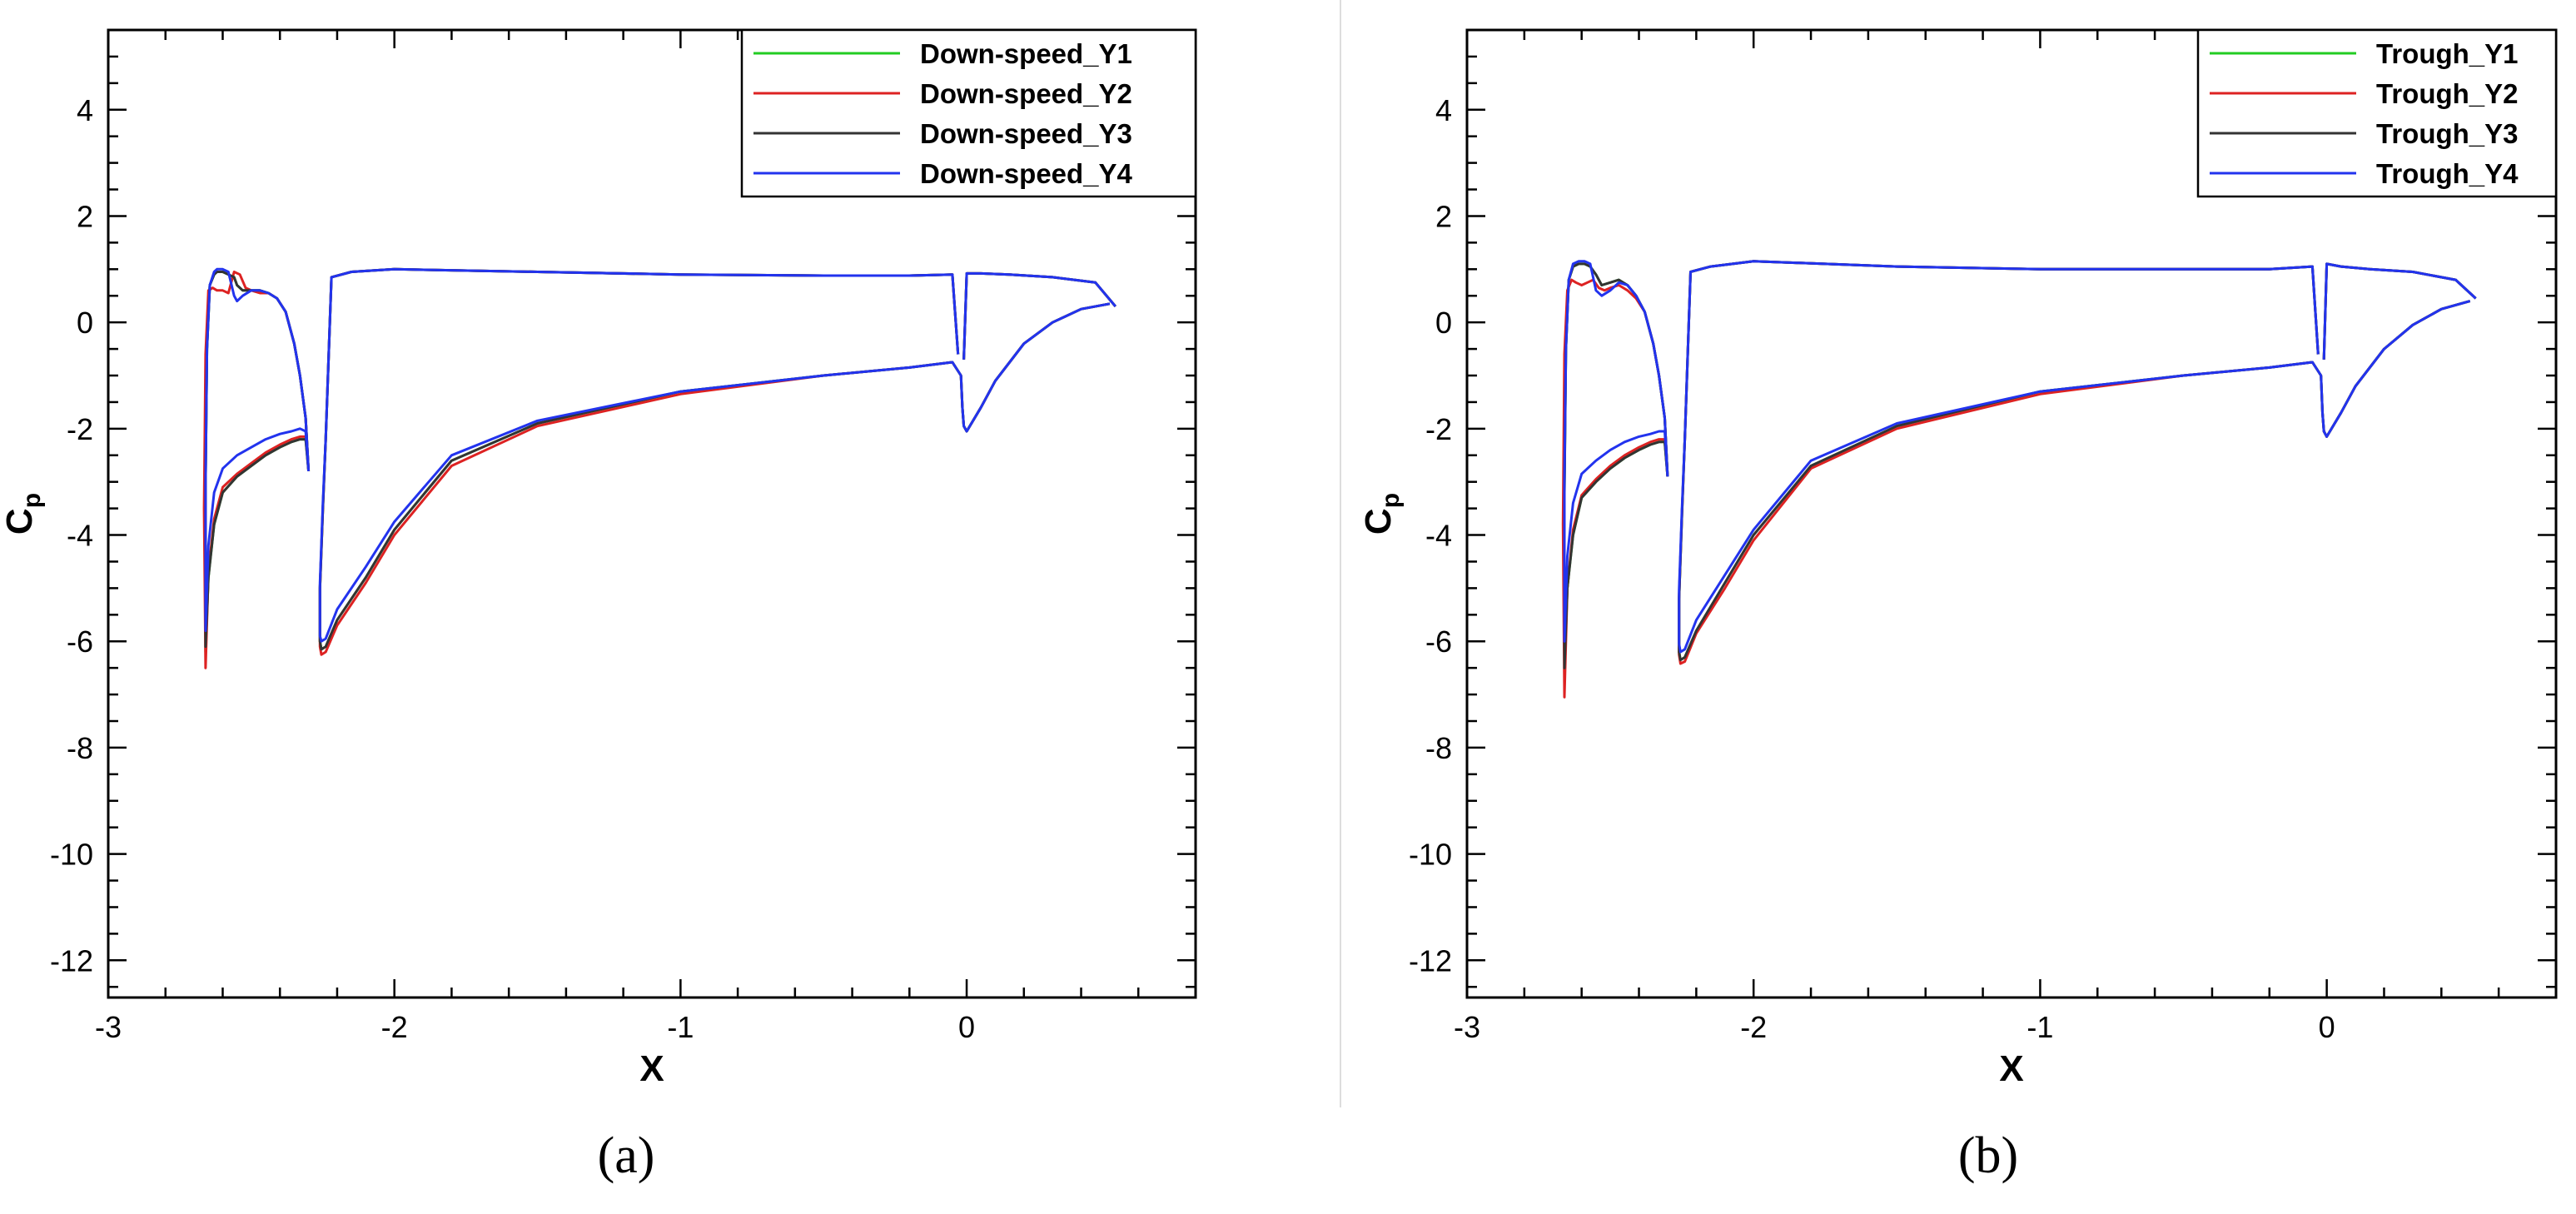  I want to click on y-axis-title-sub-b: p, so click(1391, 500).